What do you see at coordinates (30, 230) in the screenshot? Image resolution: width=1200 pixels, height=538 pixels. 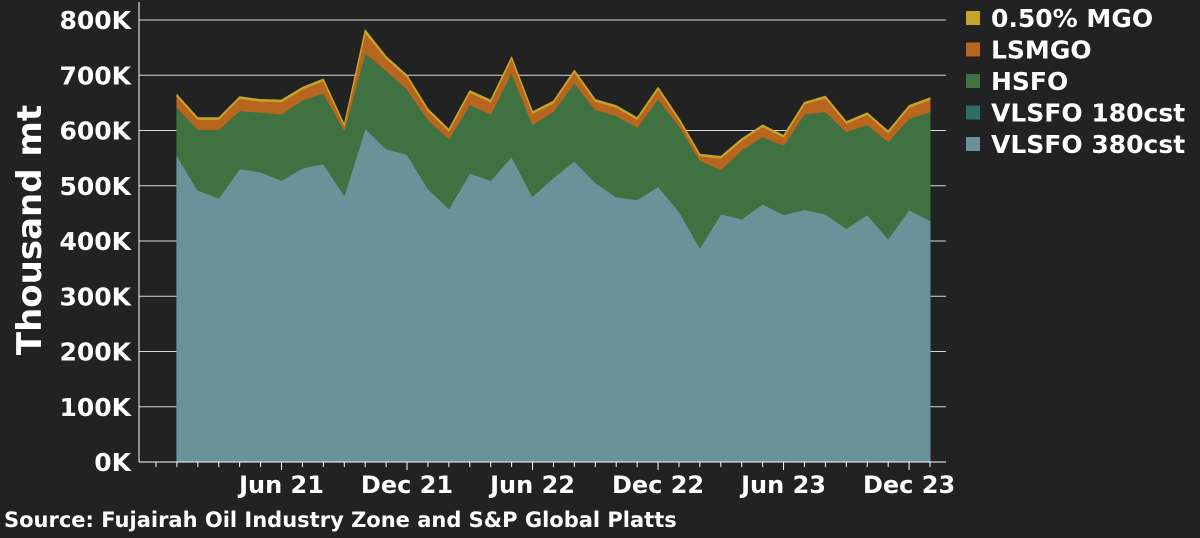 I see `y-axis-label: Thousand mt` at bounding box center [30, 230].